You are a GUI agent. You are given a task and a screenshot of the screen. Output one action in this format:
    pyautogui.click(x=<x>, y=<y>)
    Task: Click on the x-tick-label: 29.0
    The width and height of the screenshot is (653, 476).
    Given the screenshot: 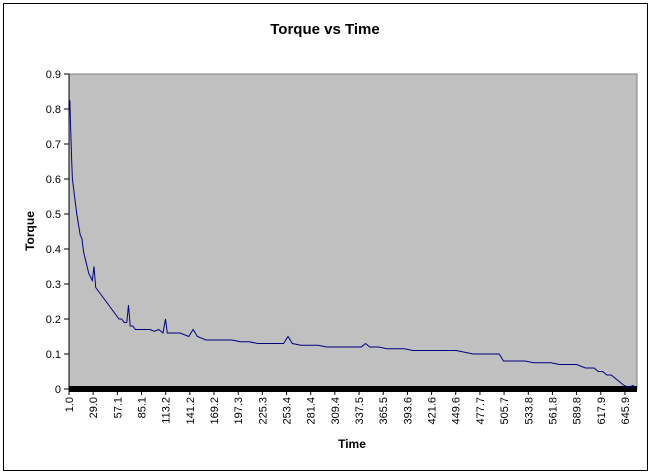 What is the action you would take?
    pyautogui.click(x=94, y=407)
    